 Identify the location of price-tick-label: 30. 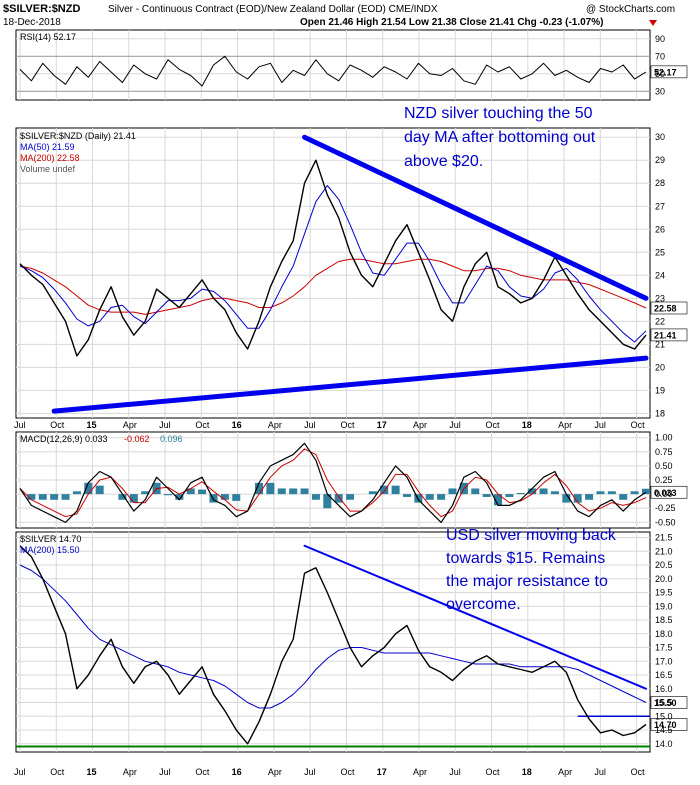
(660, 137).